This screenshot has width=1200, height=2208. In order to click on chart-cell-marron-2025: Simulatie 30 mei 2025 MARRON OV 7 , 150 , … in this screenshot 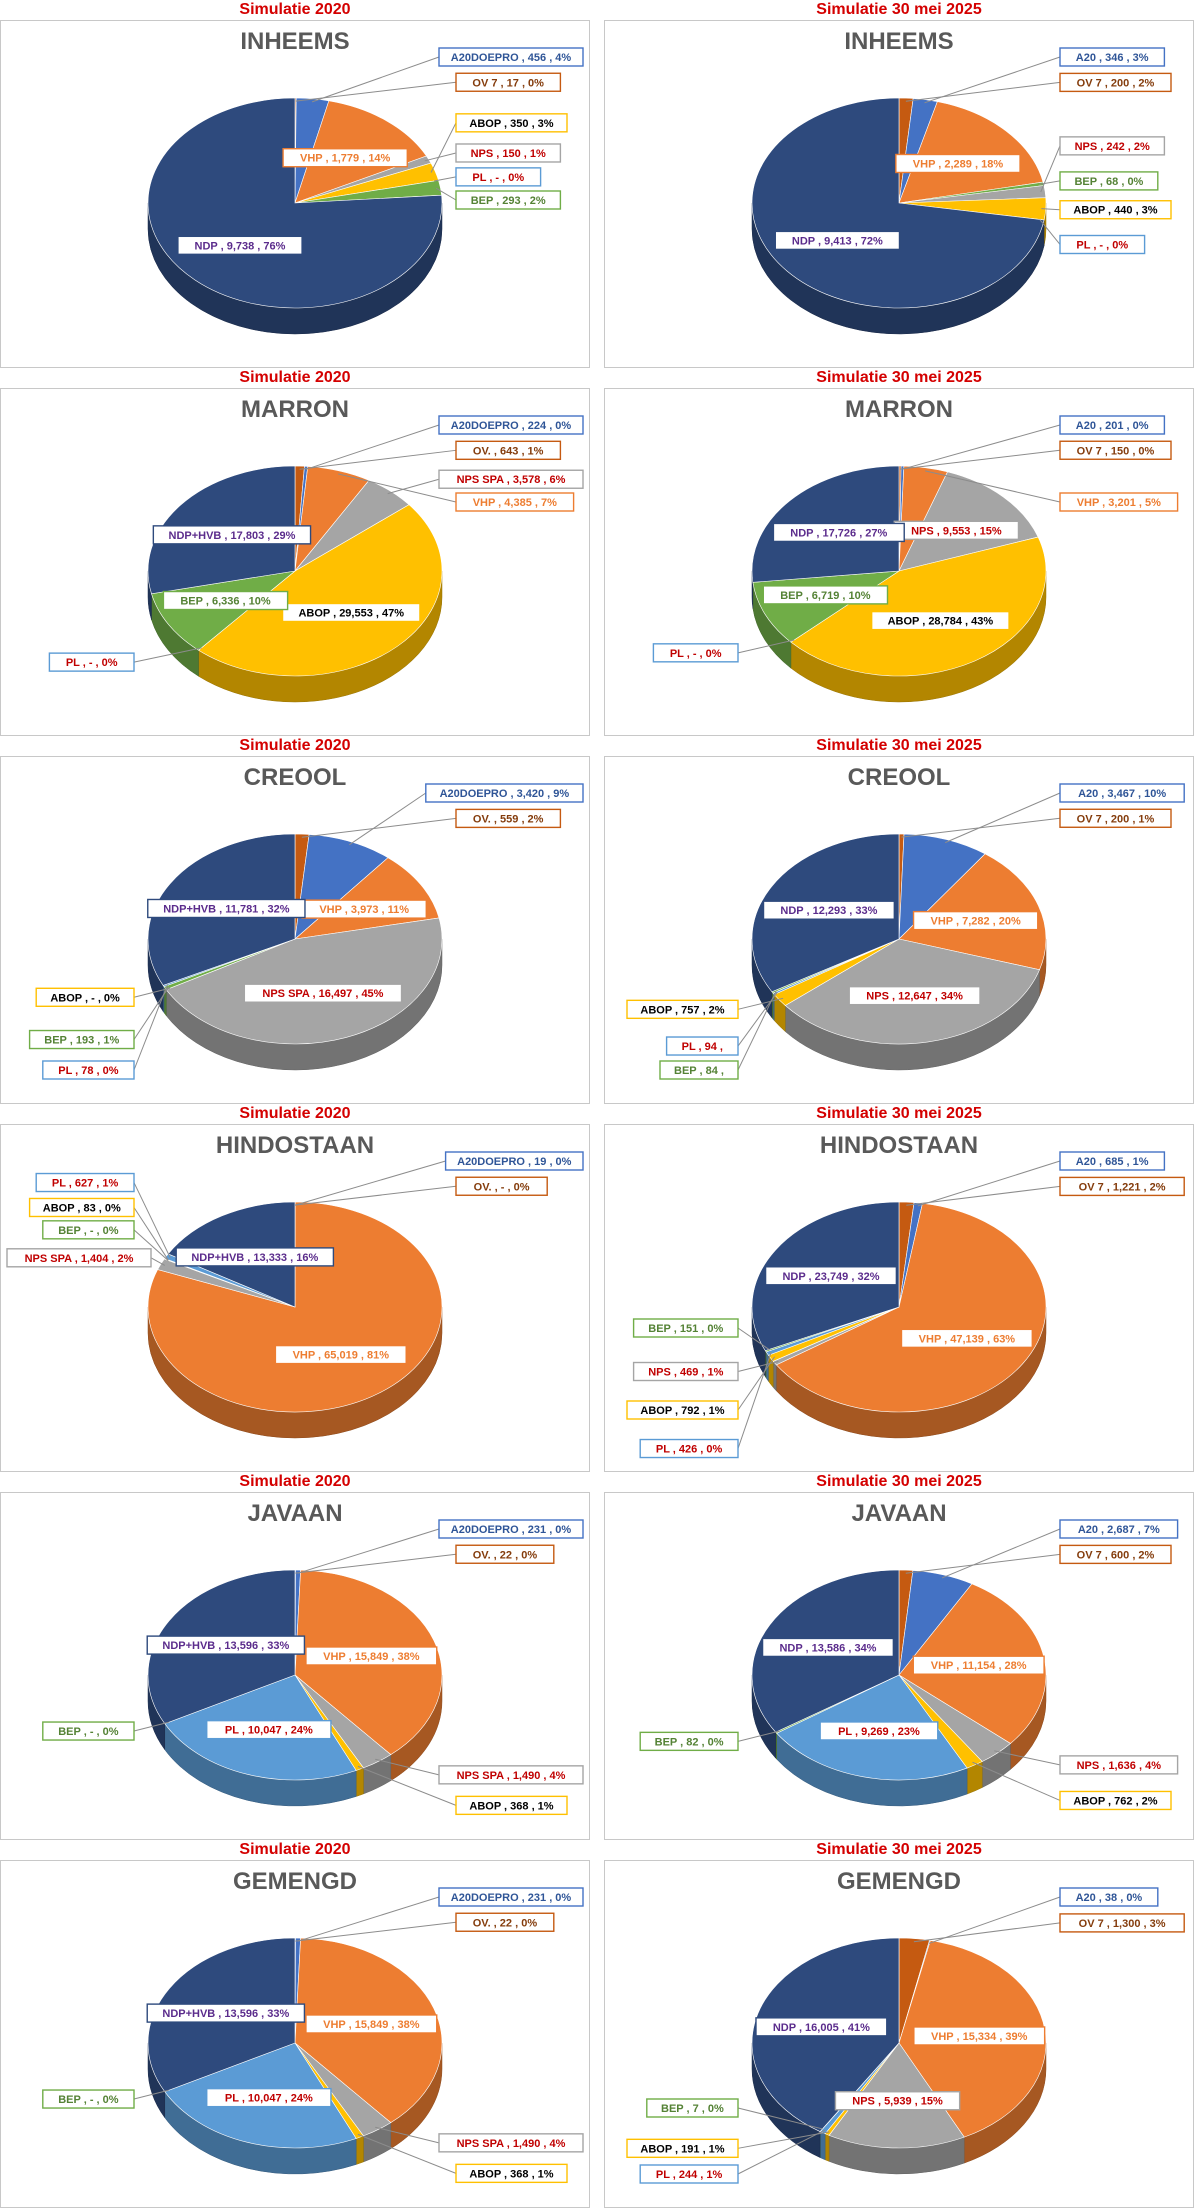, I will do `click(899, 552)`.